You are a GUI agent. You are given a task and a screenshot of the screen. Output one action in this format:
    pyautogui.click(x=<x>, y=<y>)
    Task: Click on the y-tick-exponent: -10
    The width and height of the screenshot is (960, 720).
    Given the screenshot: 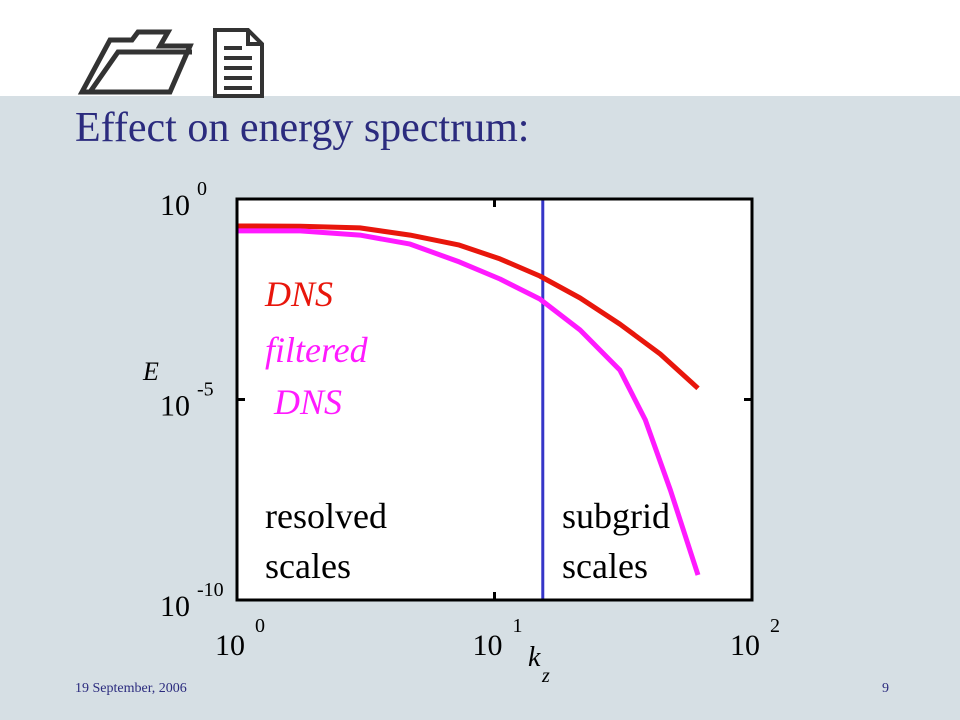 What is the action you would take?
    pyautogui.click(x=210, y=590)
    